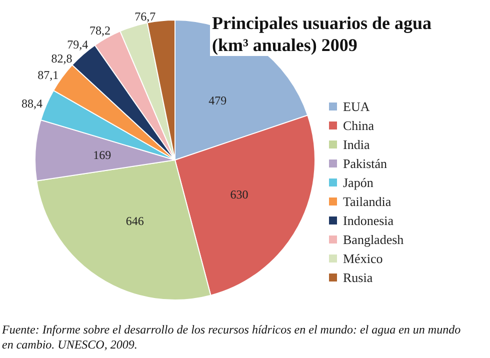 The height and width of the screenshot is (358, 490). I want to click on legend-label: Tailandia, so click(367, 201).